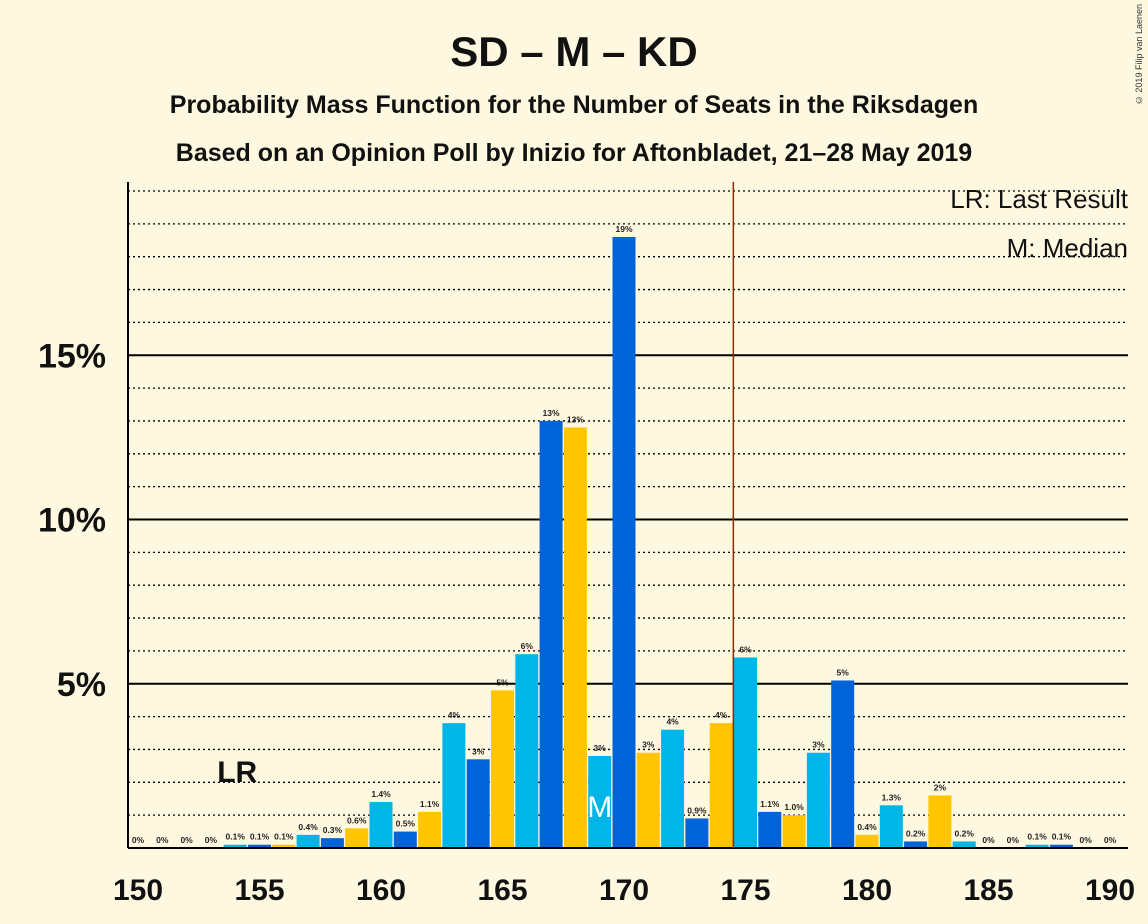  What do you see at coordinates (381, 890) in the screenshot?
I see `x-tick-label-160: 160` at bounding box center [381, 890].